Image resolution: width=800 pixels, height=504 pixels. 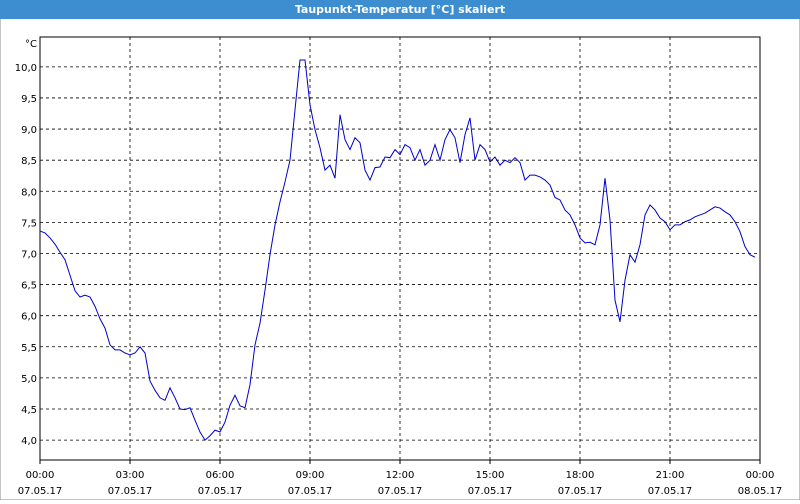 I want to click on y-tick-label: 4,5, so click(x=29, y=410).